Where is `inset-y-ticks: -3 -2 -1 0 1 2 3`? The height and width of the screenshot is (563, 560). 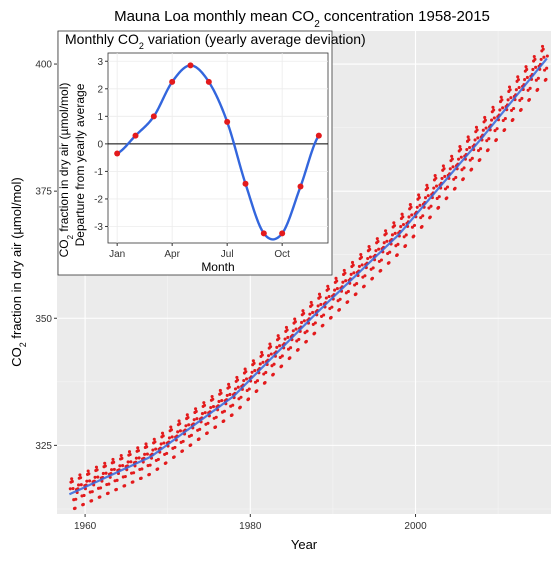
inset-y-ticks: -3 -2 -1 0 1 2 3 is located at coordinates (101, 145).